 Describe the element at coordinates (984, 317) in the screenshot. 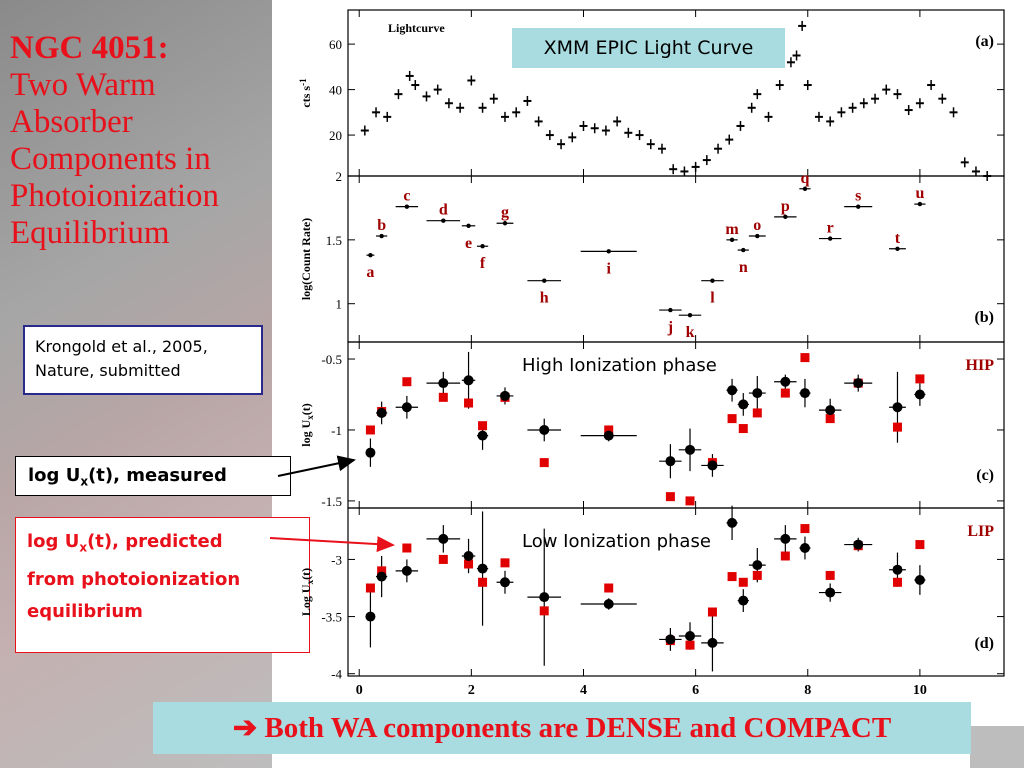

I see `panel-tag-b: (b)` at that location.